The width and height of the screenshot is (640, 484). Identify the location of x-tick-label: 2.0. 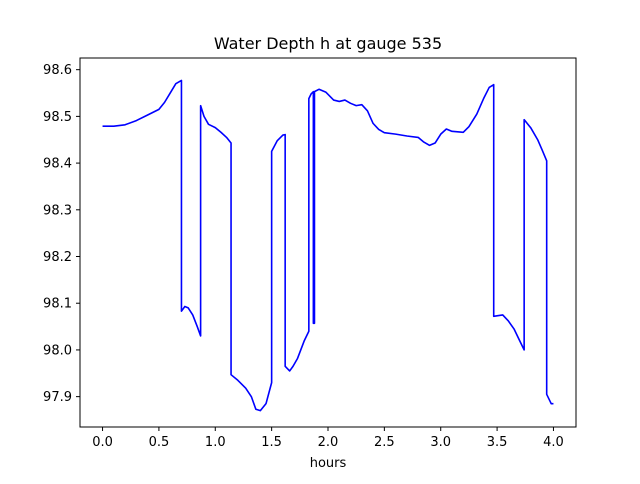
(328, 442).